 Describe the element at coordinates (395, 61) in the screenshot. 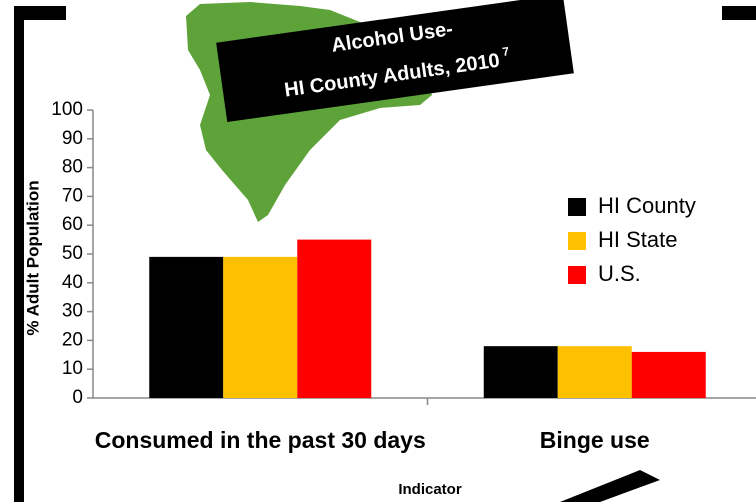

I see `title-box` at that location.